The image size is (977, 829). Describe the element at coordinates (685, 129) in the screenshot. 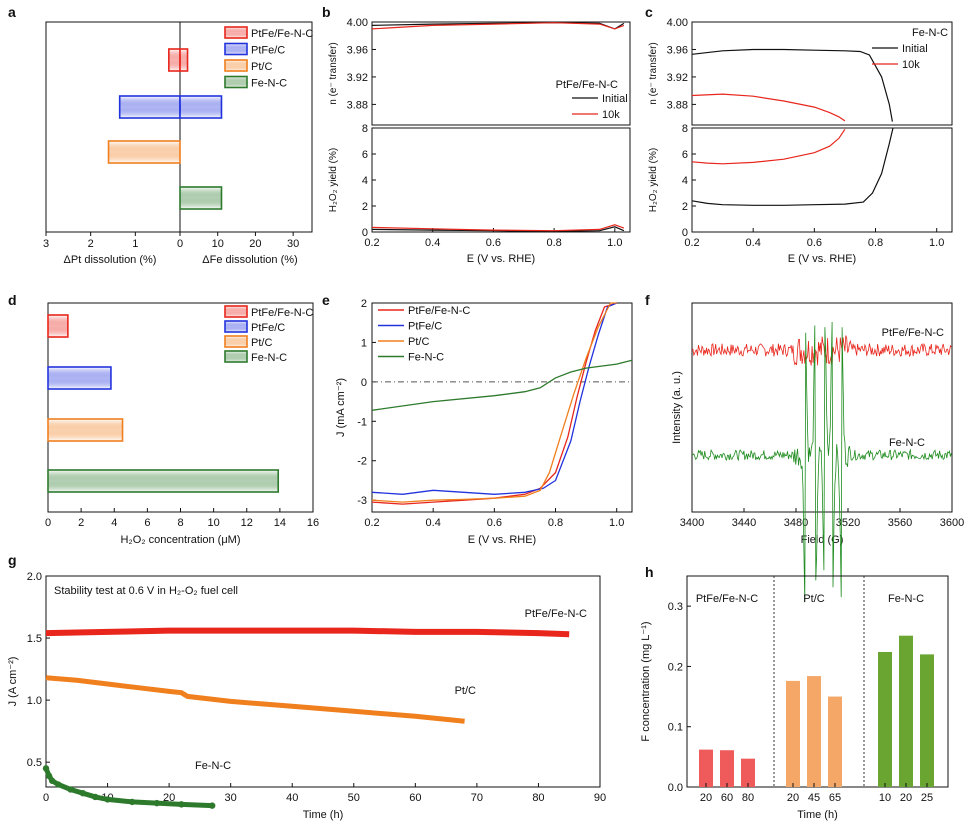

I see `panel-c-ytick-label: 8` at that location.